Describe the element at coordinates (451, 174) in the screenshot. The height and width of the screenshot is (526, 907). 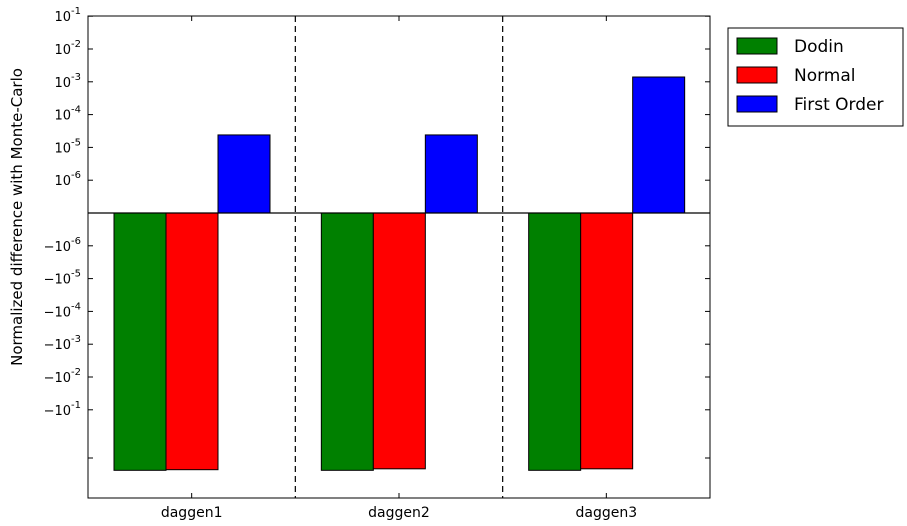
I see `bar-first-order-daggen2` at that location.